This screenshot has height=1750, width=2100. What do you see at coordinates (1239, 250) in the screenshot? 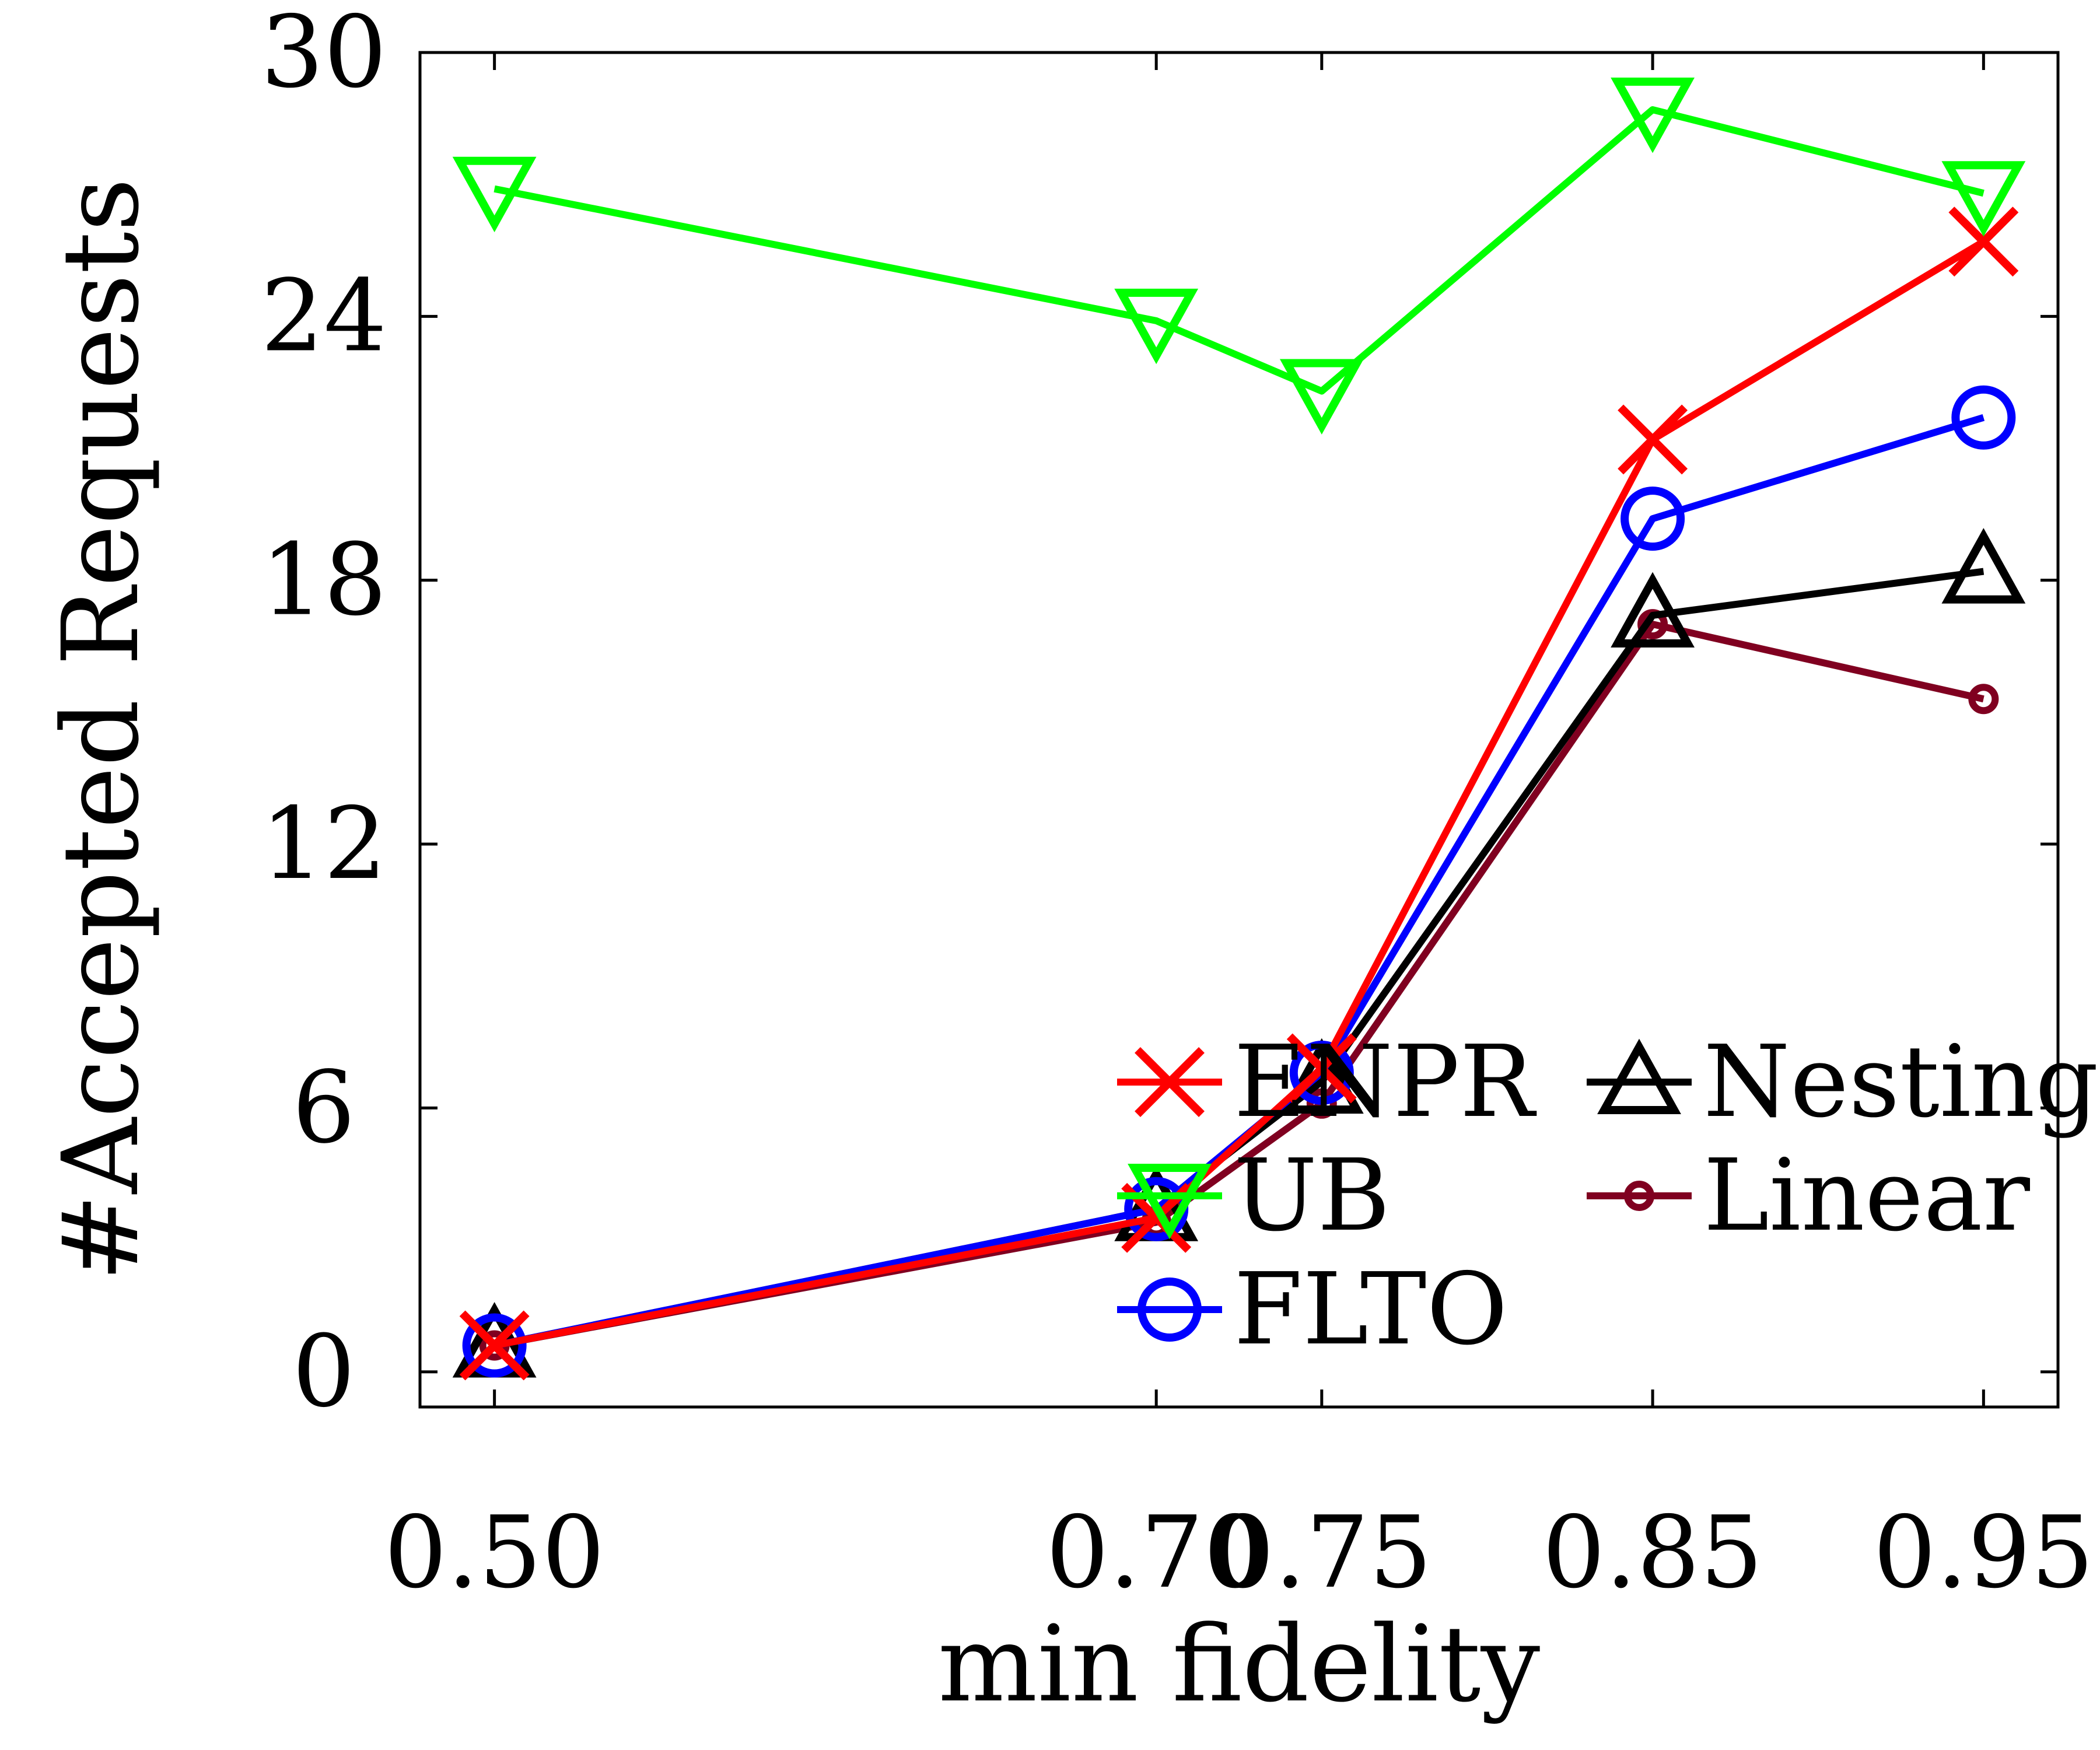
I see `series-line-ub` at bounding box center [1239, 250].